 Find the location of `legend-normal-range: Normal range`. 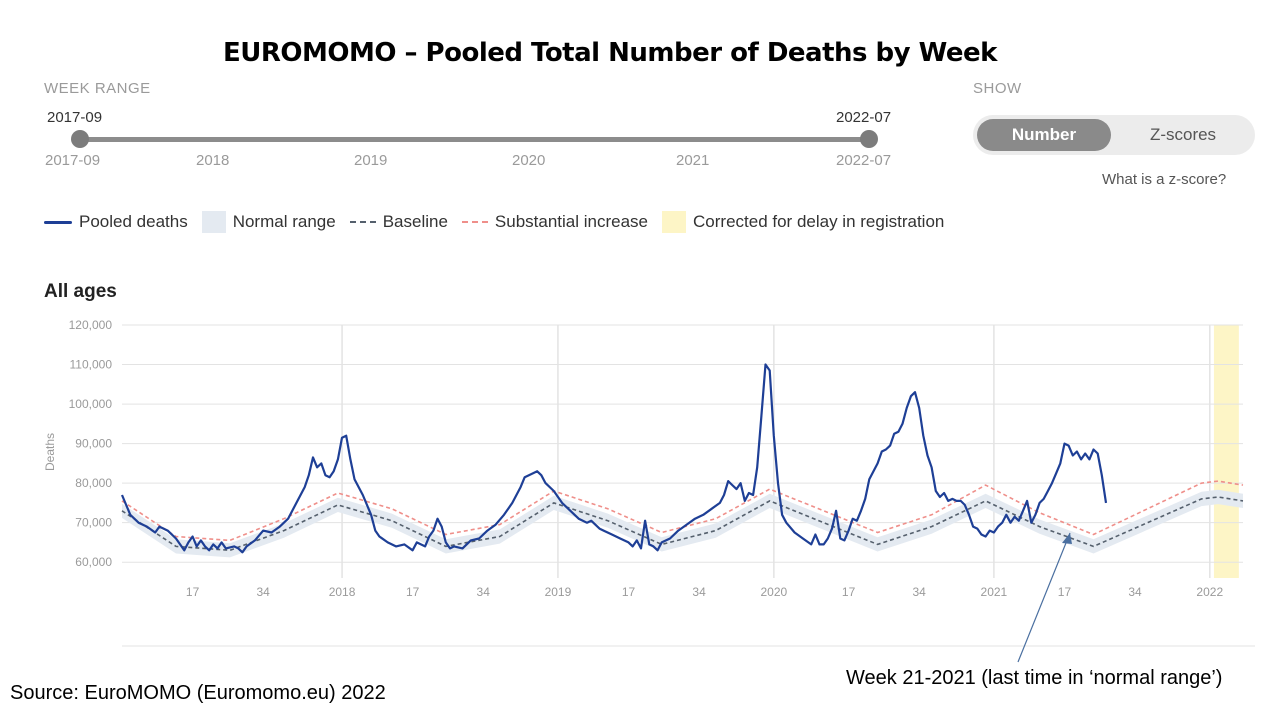

legend-normal-range: Normal range is located at coordinates (268, 222).